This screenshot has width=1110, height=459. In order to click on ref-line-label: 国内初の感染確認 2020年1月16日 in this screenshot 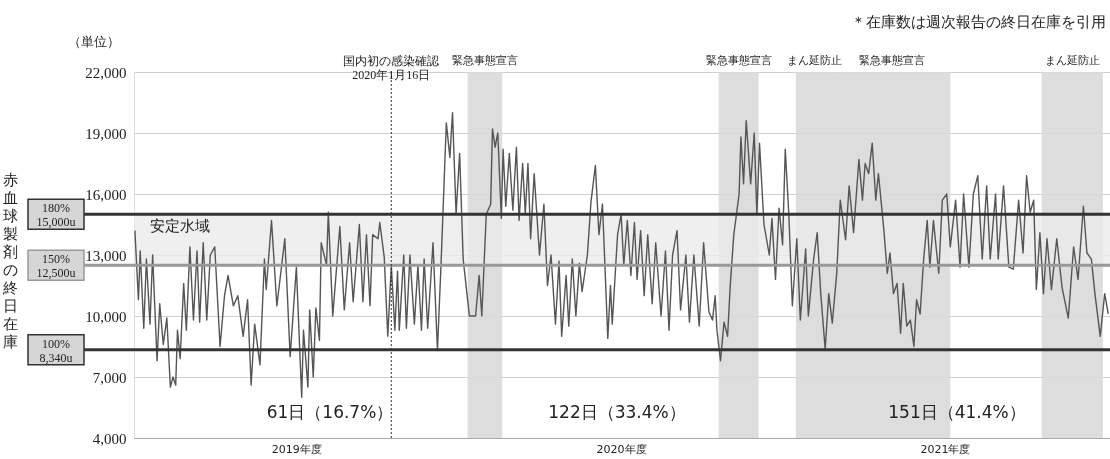, I will do `click(391, 68)`.